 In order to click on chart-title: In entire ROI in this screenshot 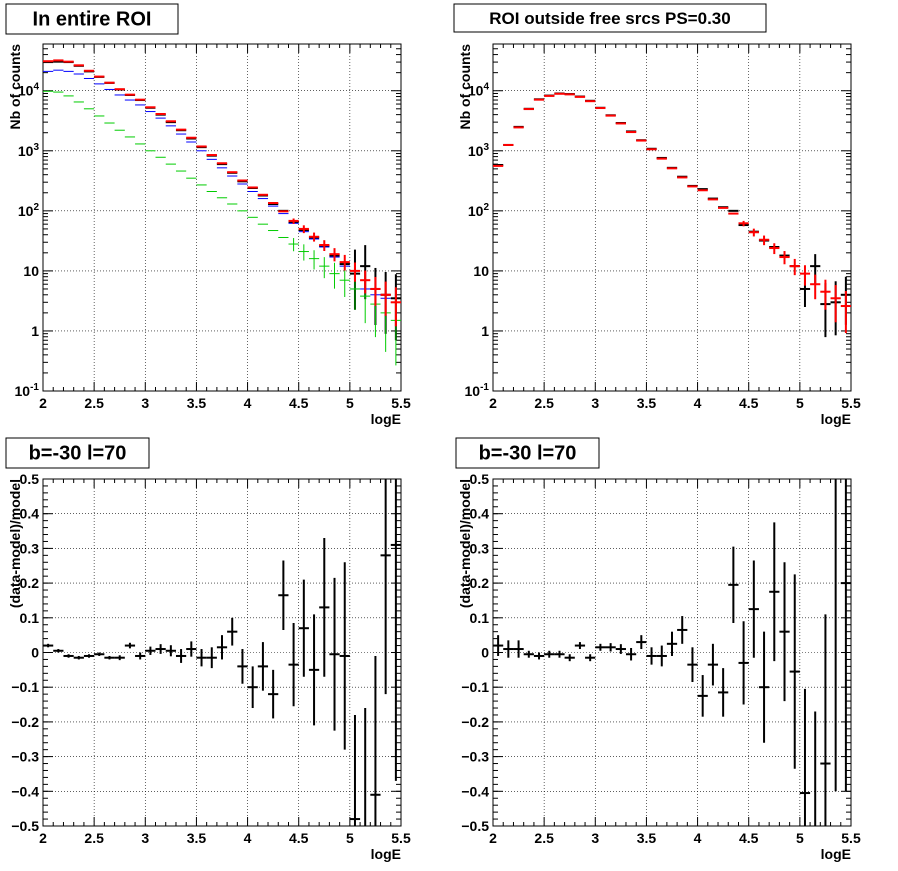, I will do `click(92, 20)`.